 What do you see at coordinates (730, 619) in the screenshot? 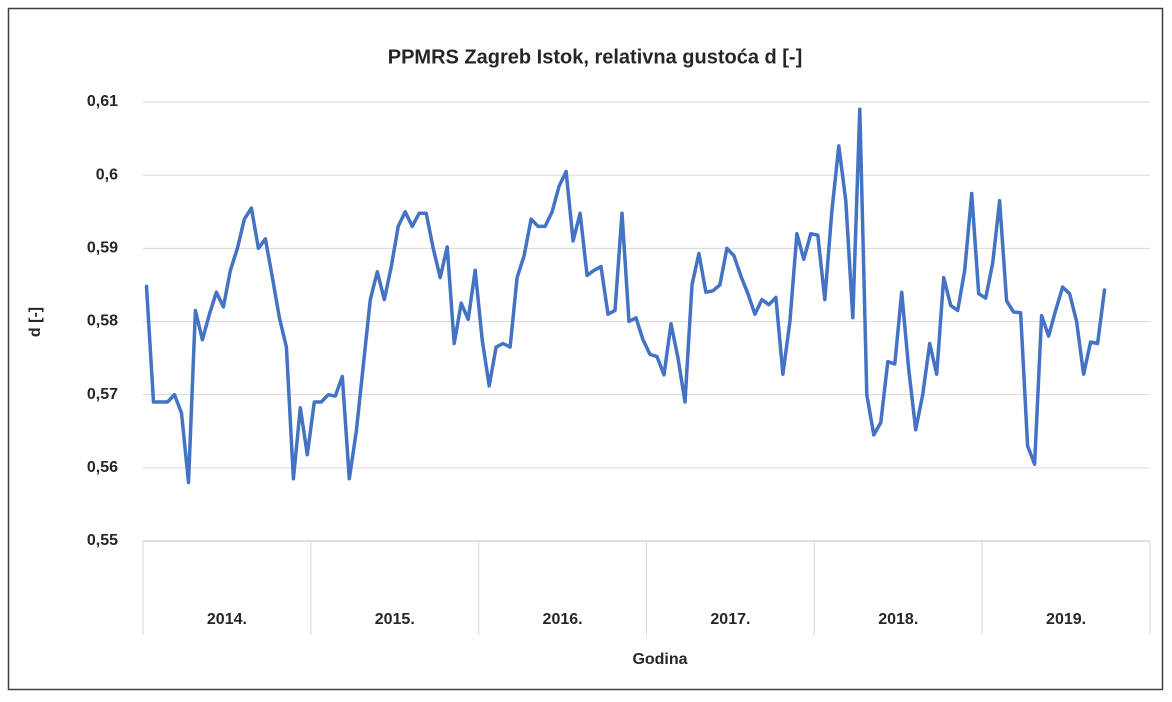
I see `x-tick-label: 2017.` at bounding box center [730, 619].